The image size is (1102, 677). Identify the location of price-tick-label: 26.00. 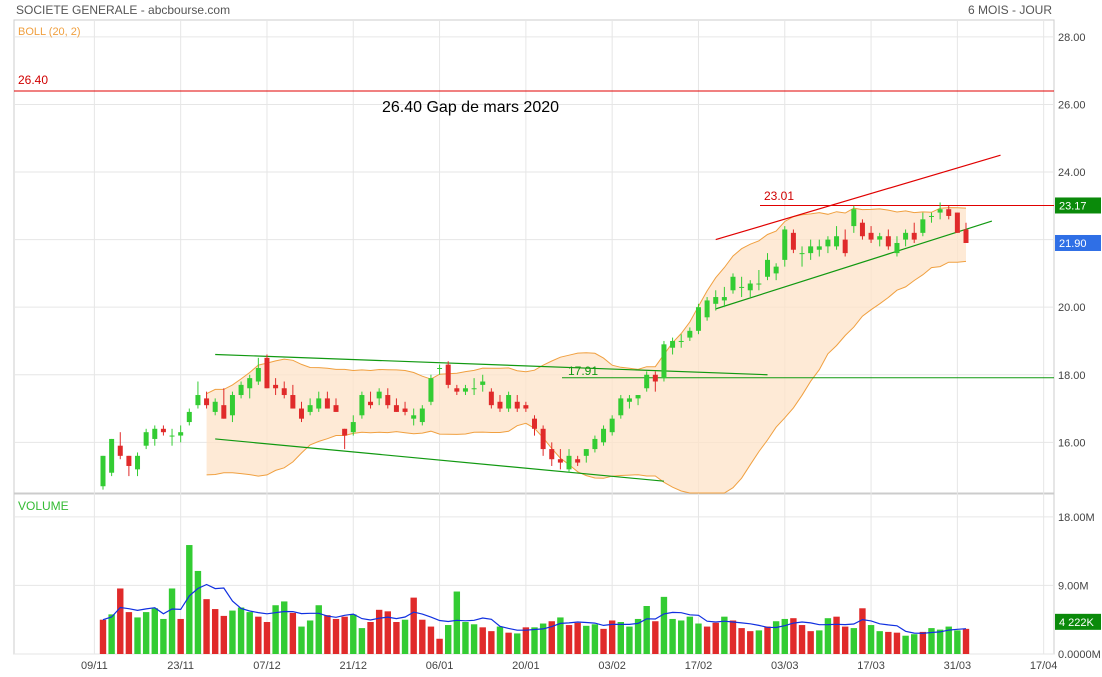
(1072, 105).